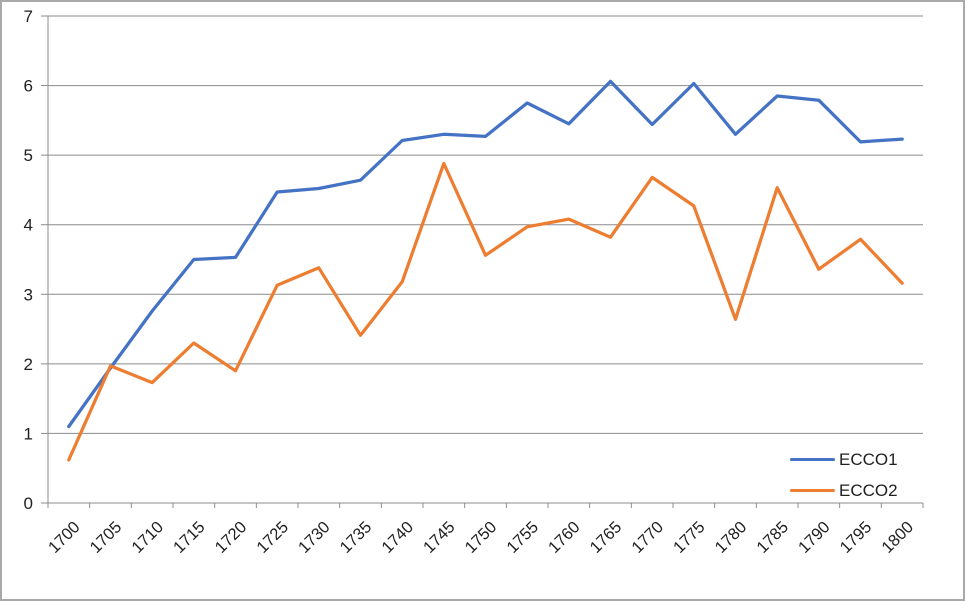 This screenshot has height=601, width=965. Describe the element at coordinates (314, 537) in the screenshot. I see `x-axis-tick-label: 1730` at that location.